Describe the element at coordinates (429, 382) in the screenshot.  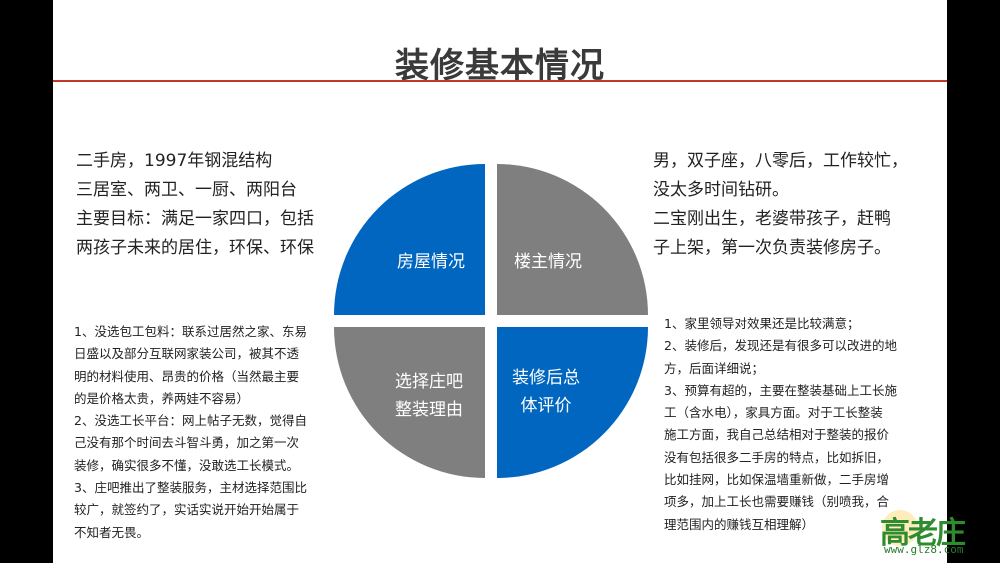
I see `label-line: 选择庄吧` at that location.